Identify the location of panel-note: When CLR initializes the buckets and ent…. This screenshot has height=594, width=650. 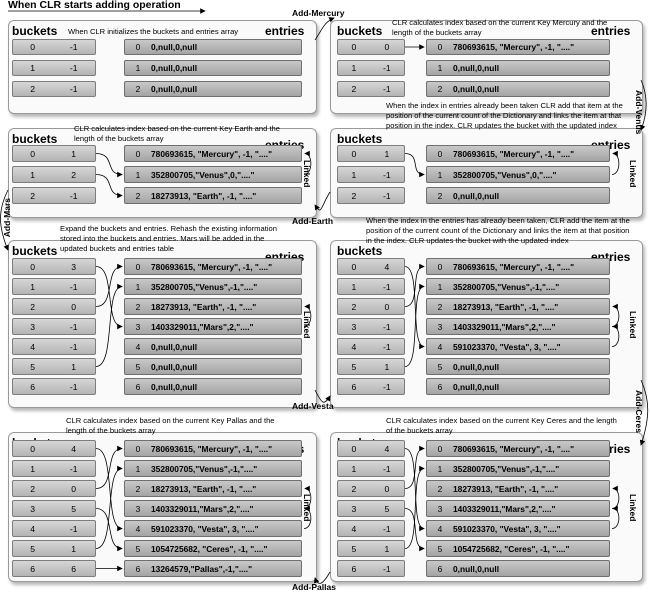
(153, 31).